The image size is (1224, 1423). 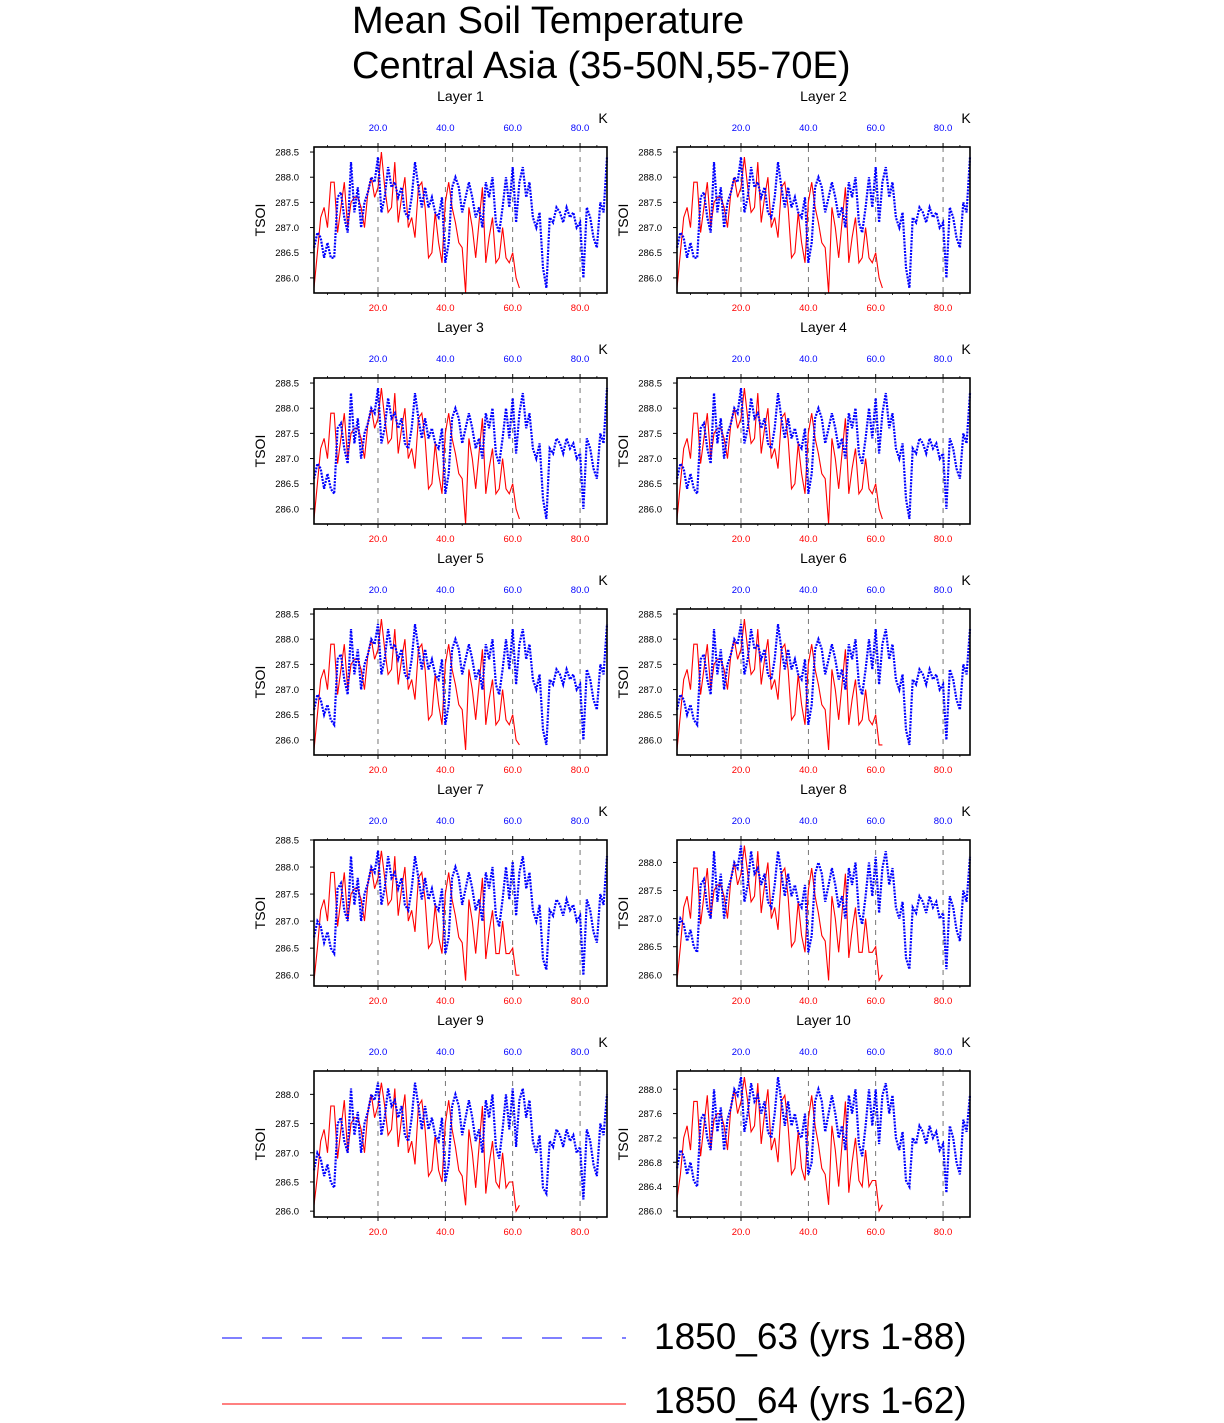 I want to click on y-tick-label: 287.6, so click(x=650, y=1114).